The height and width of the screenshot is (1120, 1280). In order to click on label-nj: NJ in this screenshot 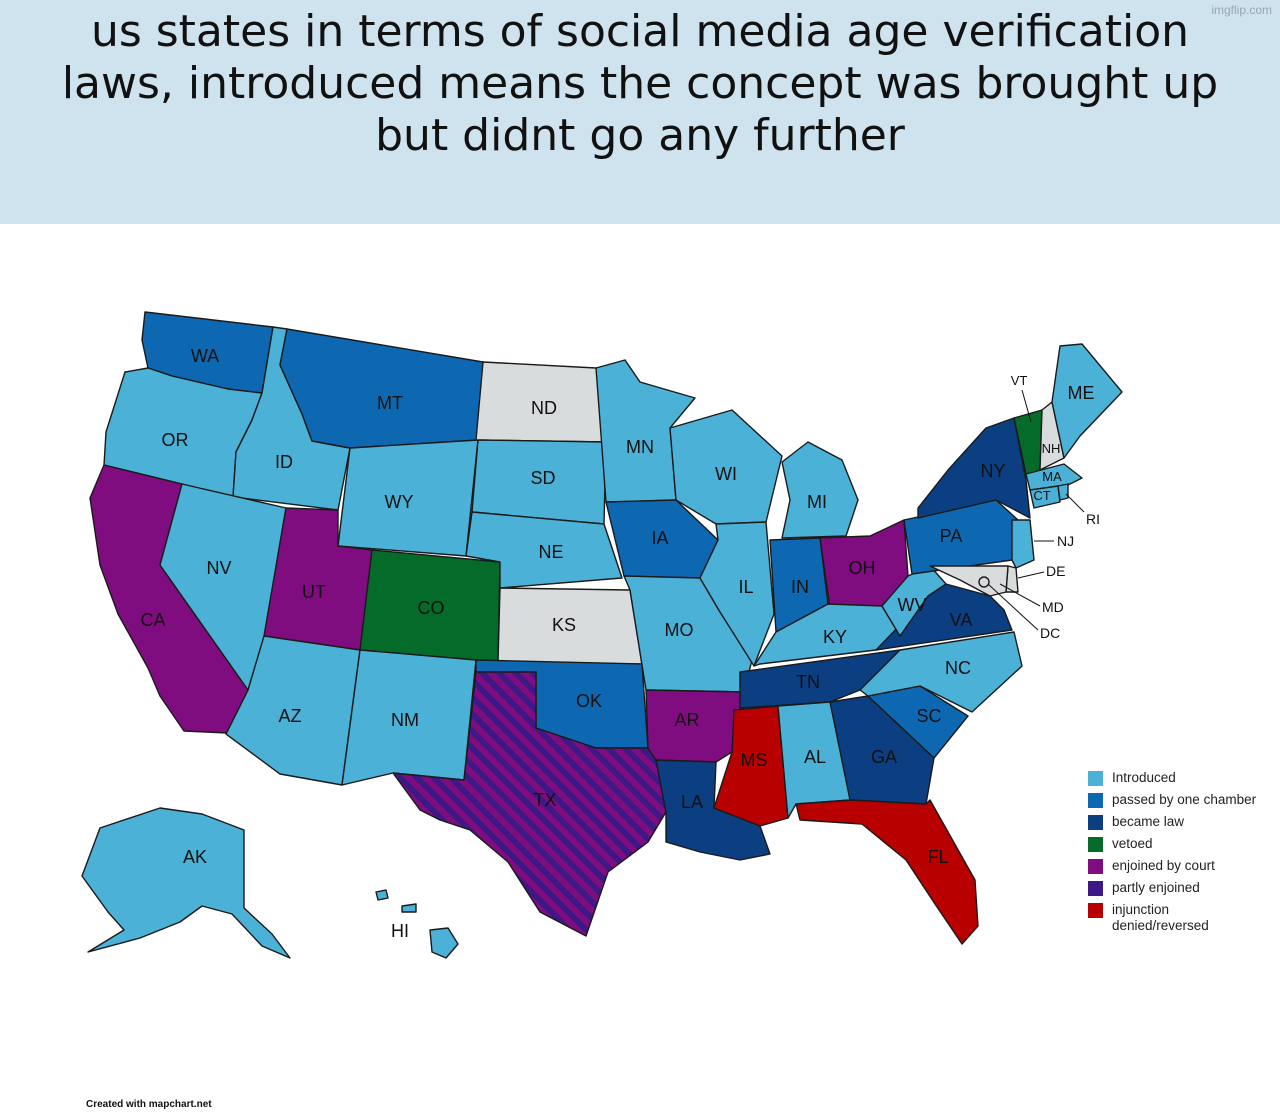, I will do `click(1065, 541)`.